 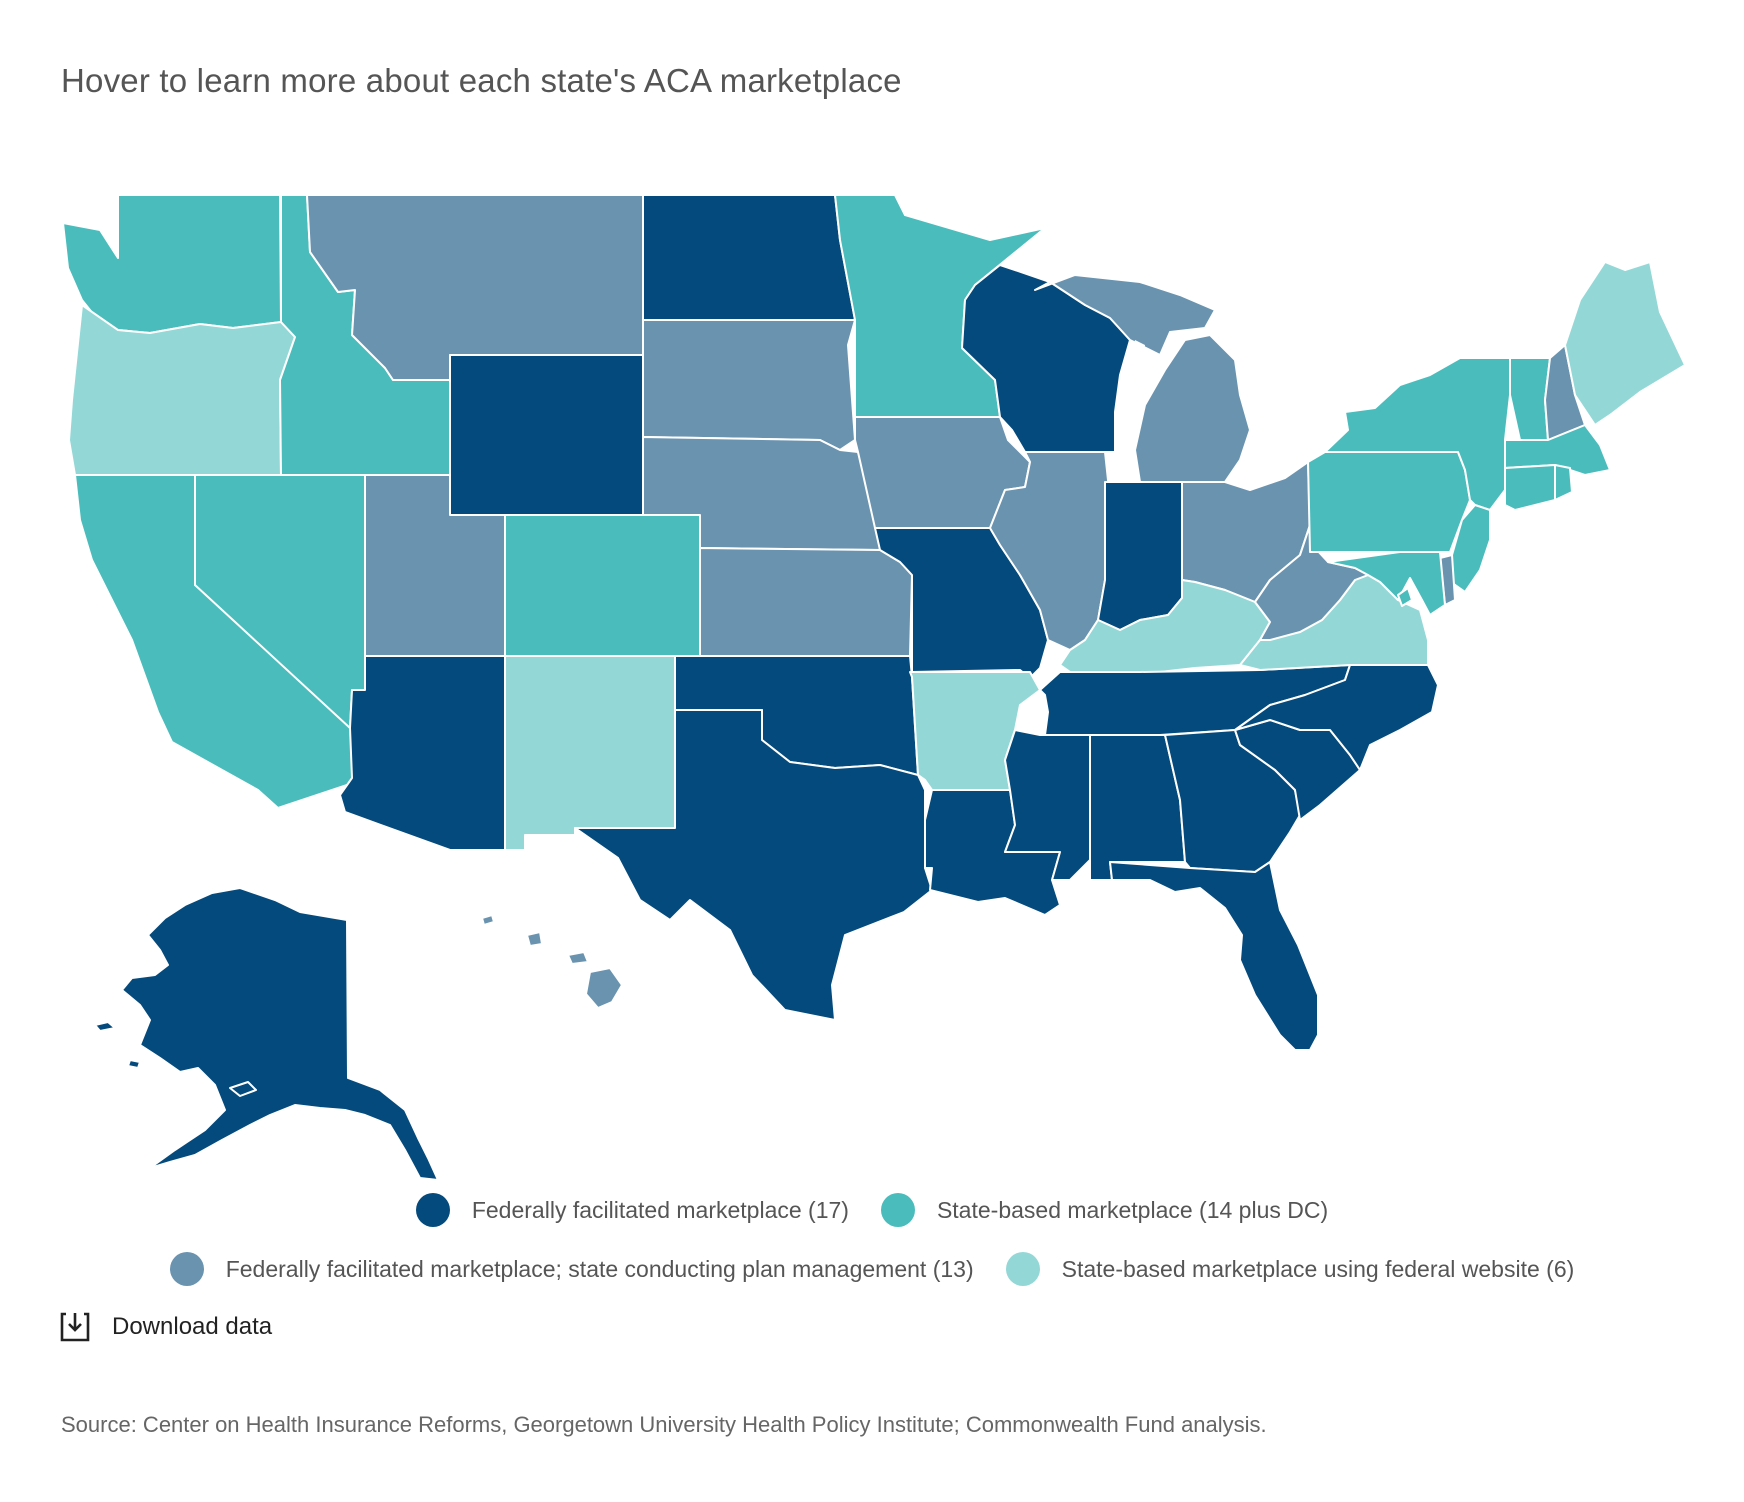 What do you see at coordinates (660, 1209) in the screenshot?
I see `legend-label-federal: Federally facilitated marketplace (17)` at bounding box center [660, 1209].